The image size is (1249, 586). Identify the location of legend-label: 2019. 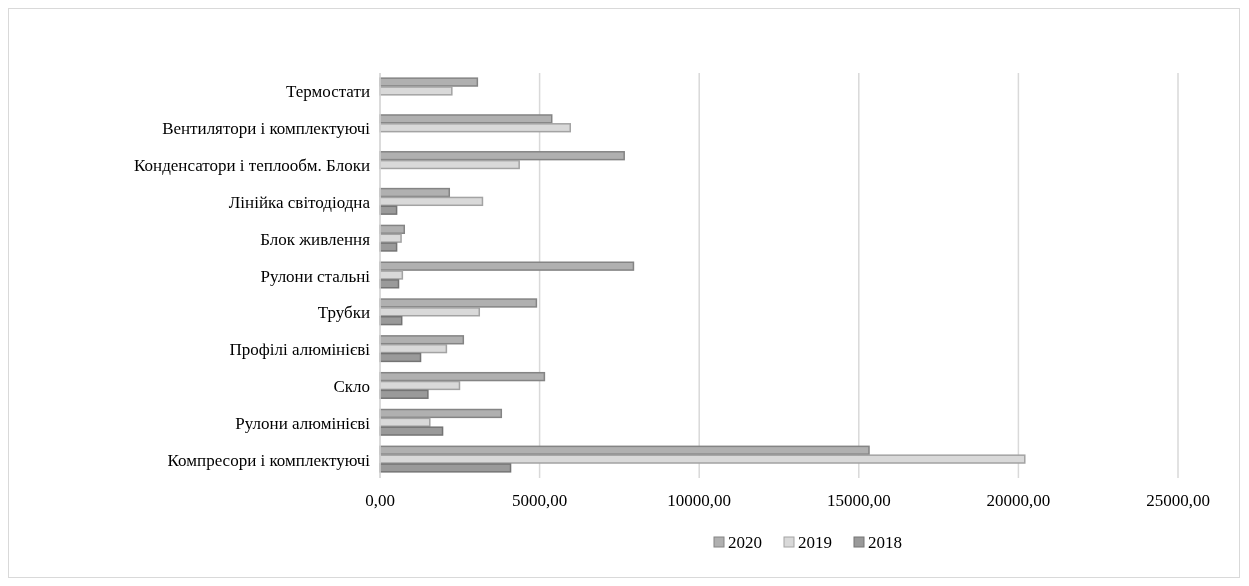
(815, 542).